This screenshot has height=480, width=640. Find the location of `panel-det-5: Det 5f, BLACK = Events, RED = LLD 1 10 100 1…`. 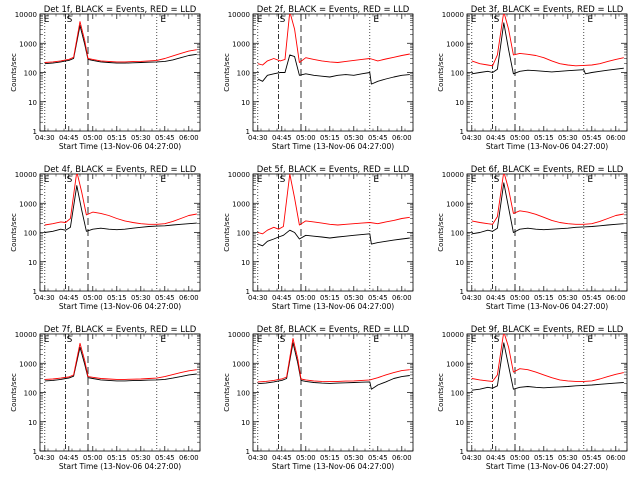

panel-det-5: Det 5f, BLACK = Events, RED = LLD 1 10 100 1… is located at coordinates (318, 238).